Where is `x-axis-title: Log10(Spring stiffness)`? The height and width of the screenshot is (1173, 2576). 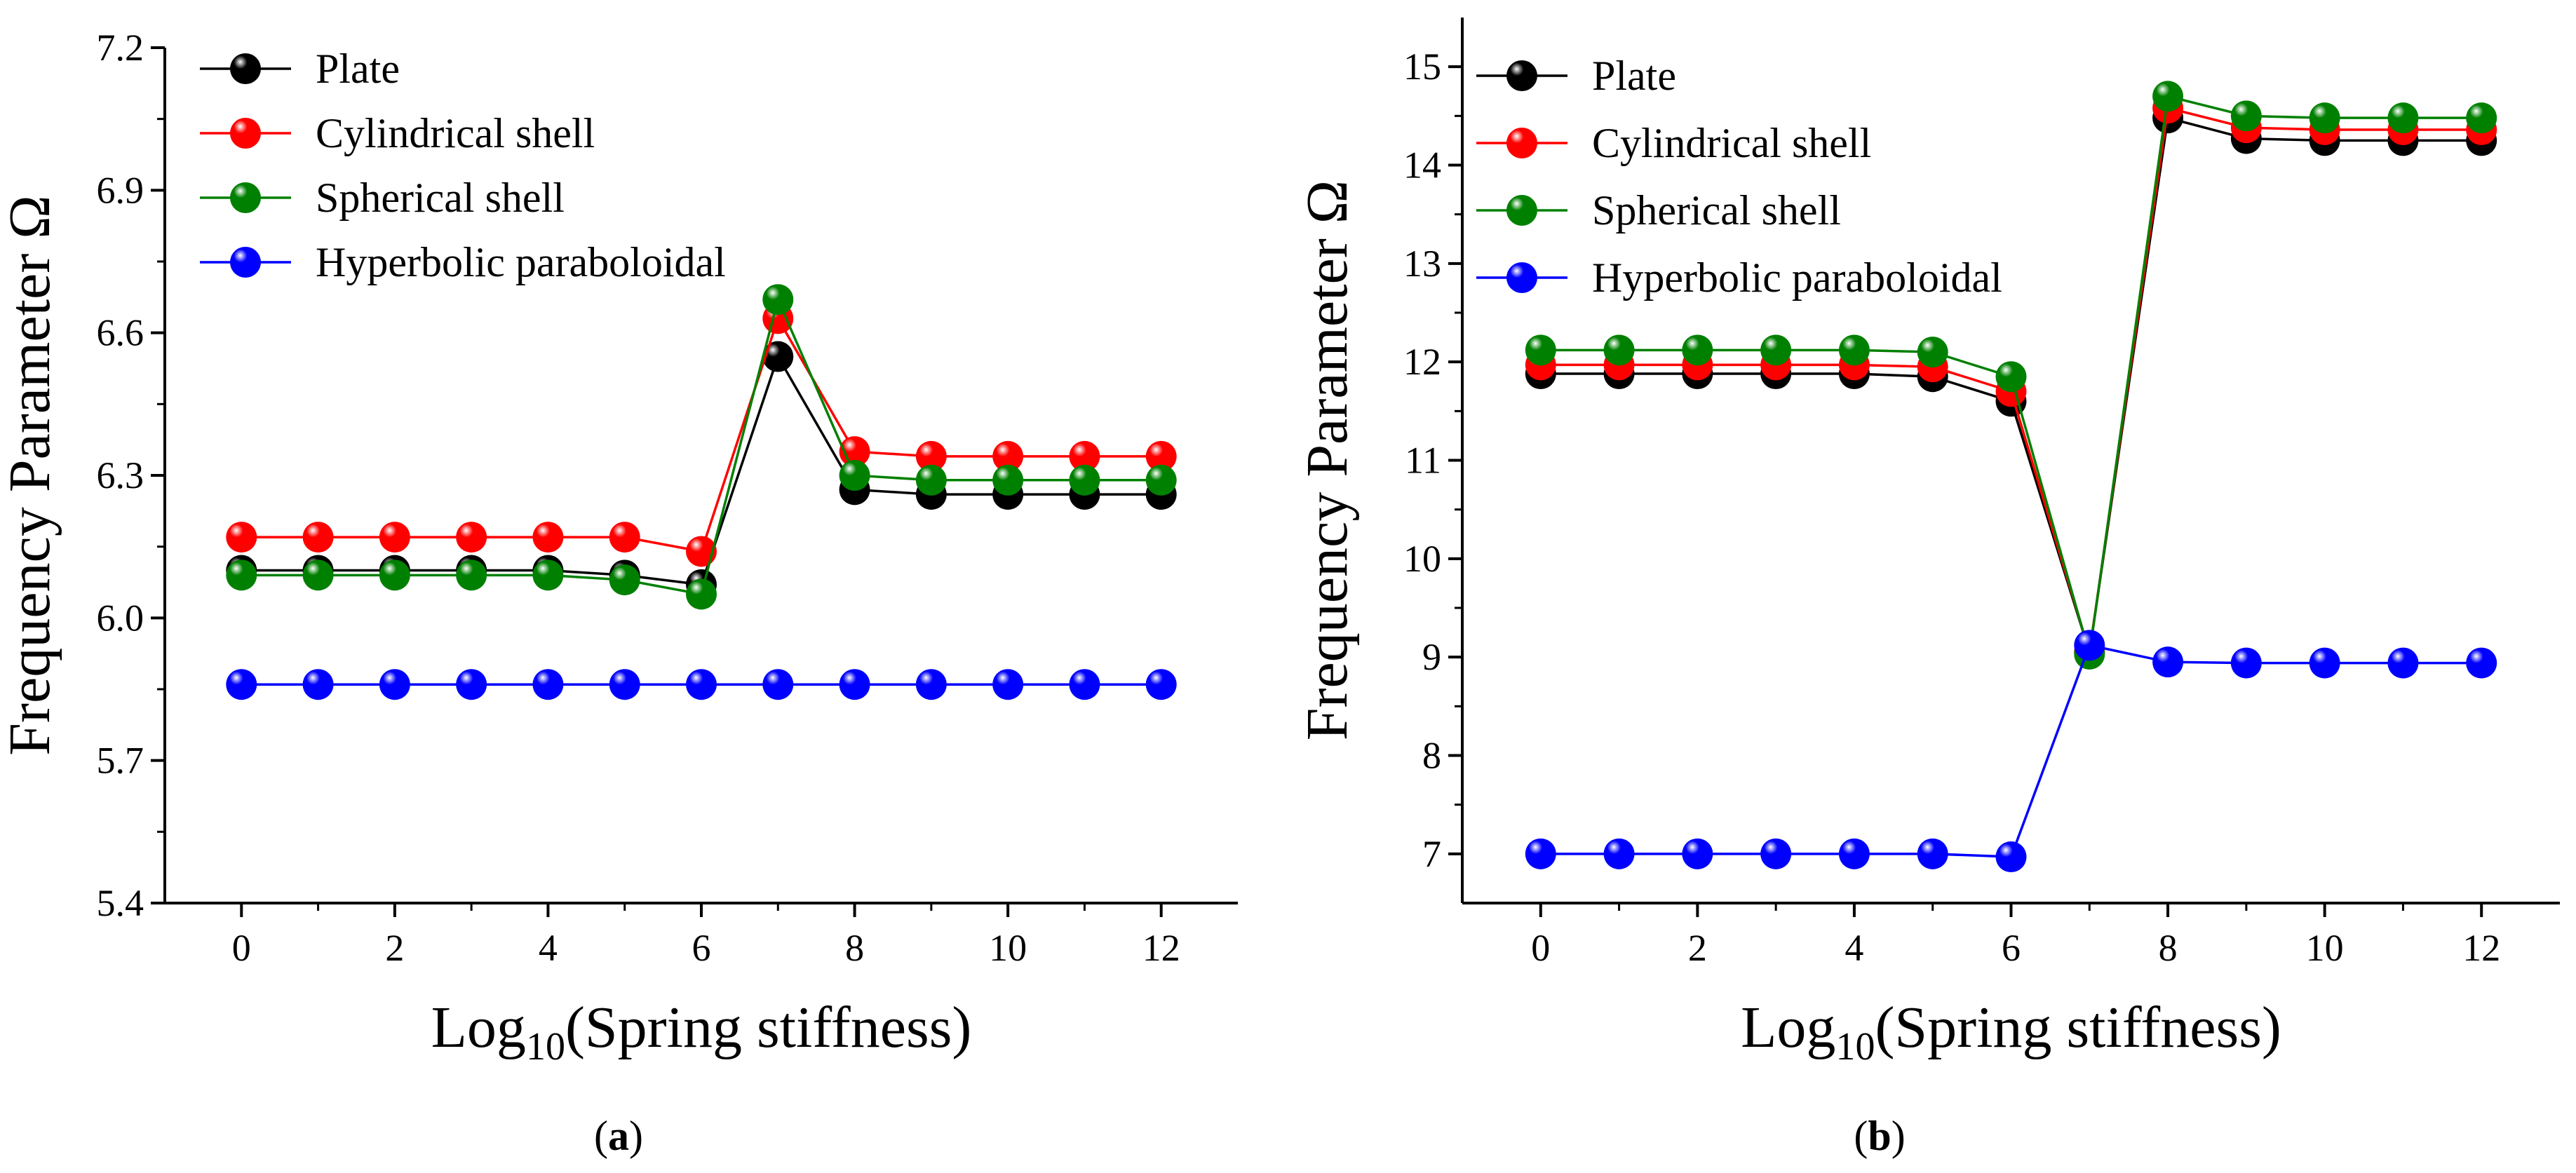 x-axis-title: Log10(Spring stiffness) is located at coordinates (701, 1032).